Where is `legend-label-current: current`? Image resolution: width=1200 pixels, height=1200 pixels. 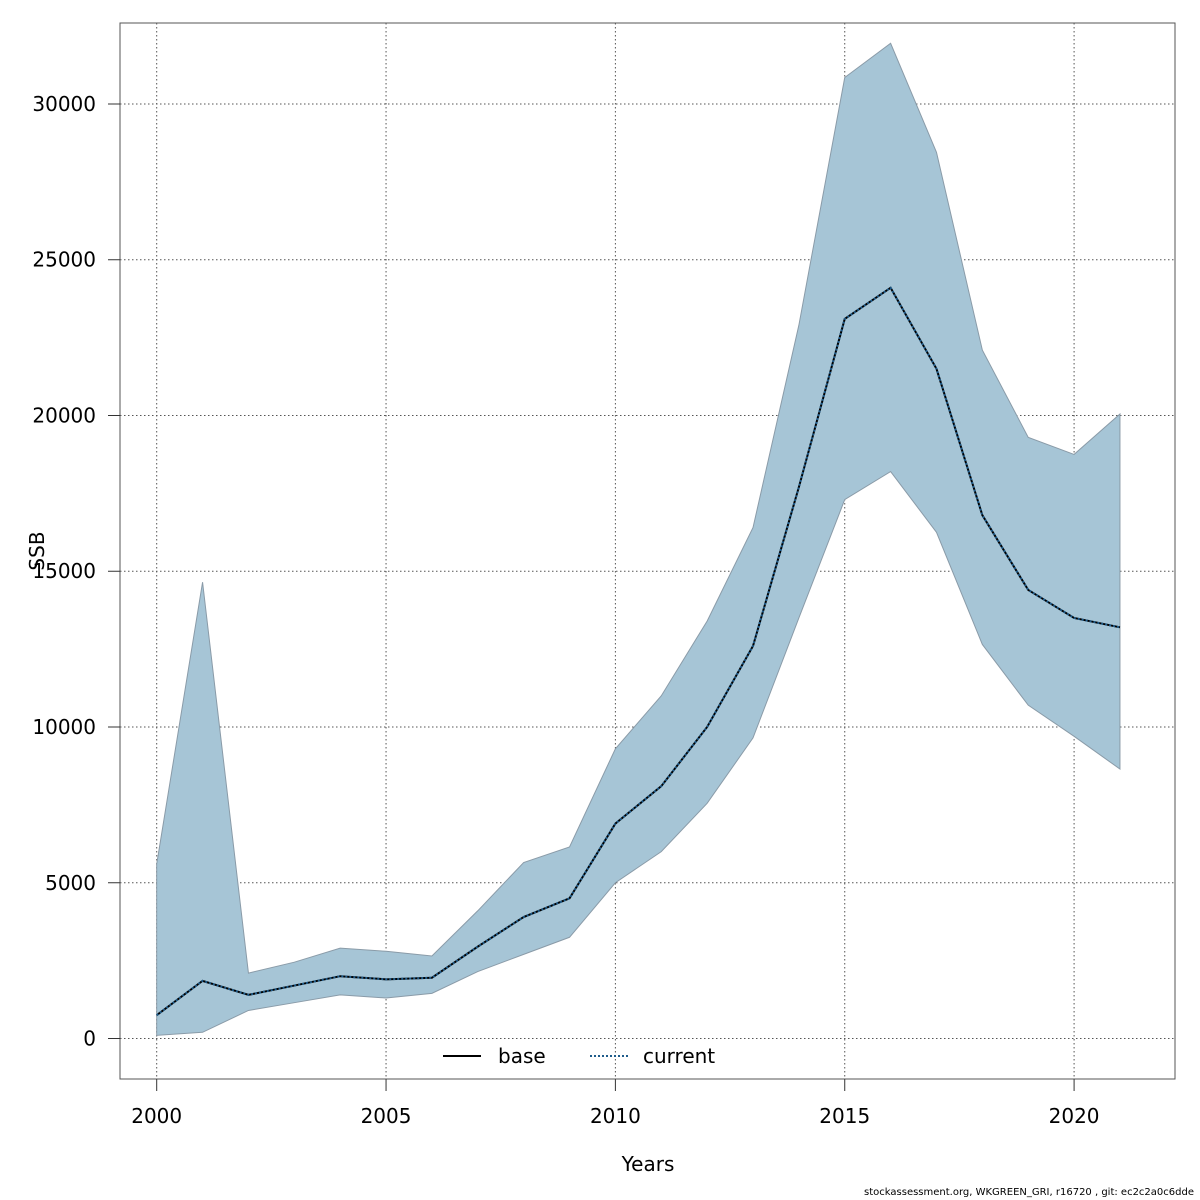 legend-label-current: current is located at coordinates (679, 1056).